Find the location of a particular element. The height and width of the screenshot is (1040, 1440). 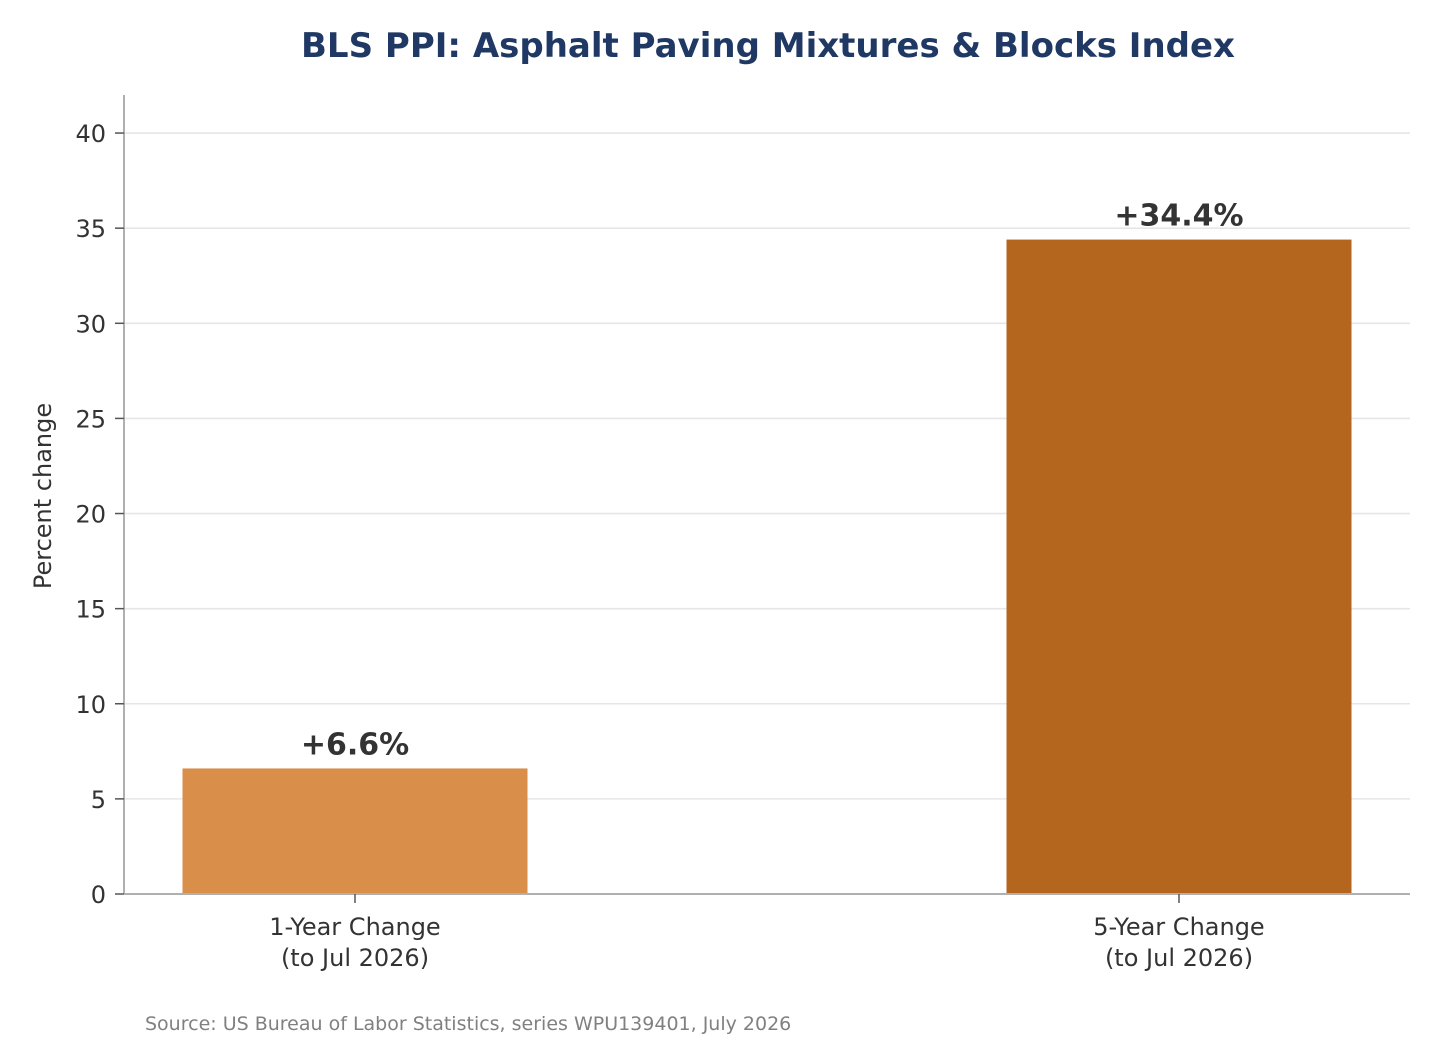

y-ticks: 0 5 10 15 20 25 30 35 40 is located at coordinates (99, 514).